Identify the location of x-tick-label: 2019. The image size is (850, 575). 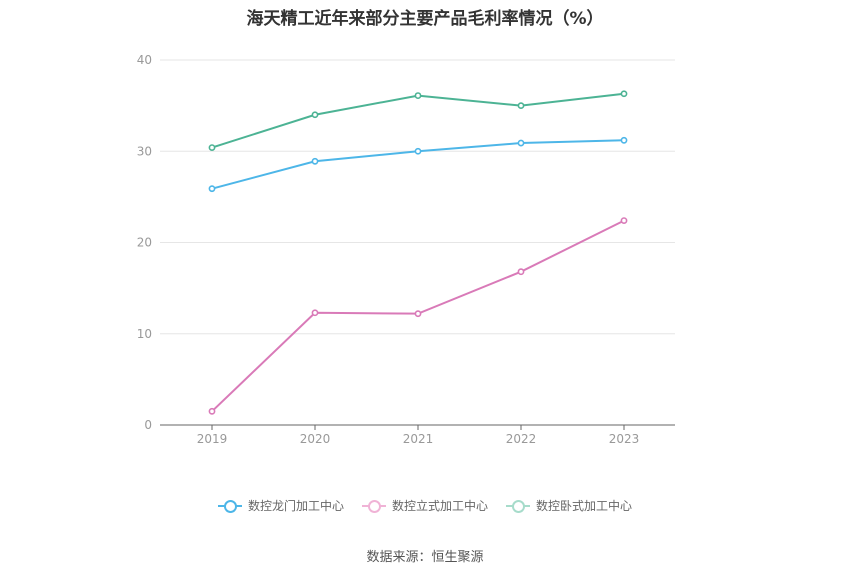
(212, 439).